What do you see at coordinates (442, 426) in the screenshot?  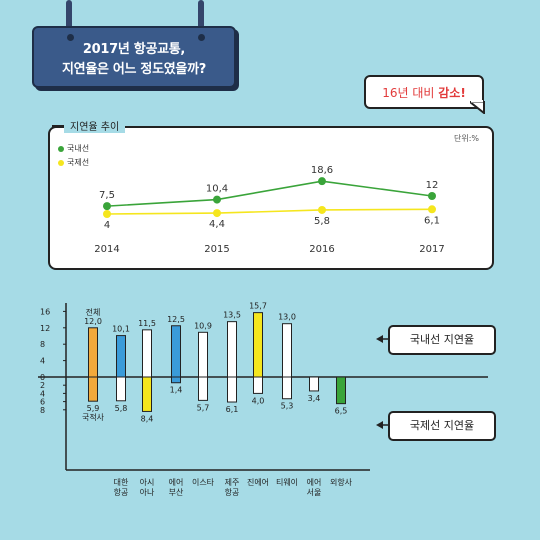 I see `callout-international: 국제선 지연율` at bounding box center [442, 426].